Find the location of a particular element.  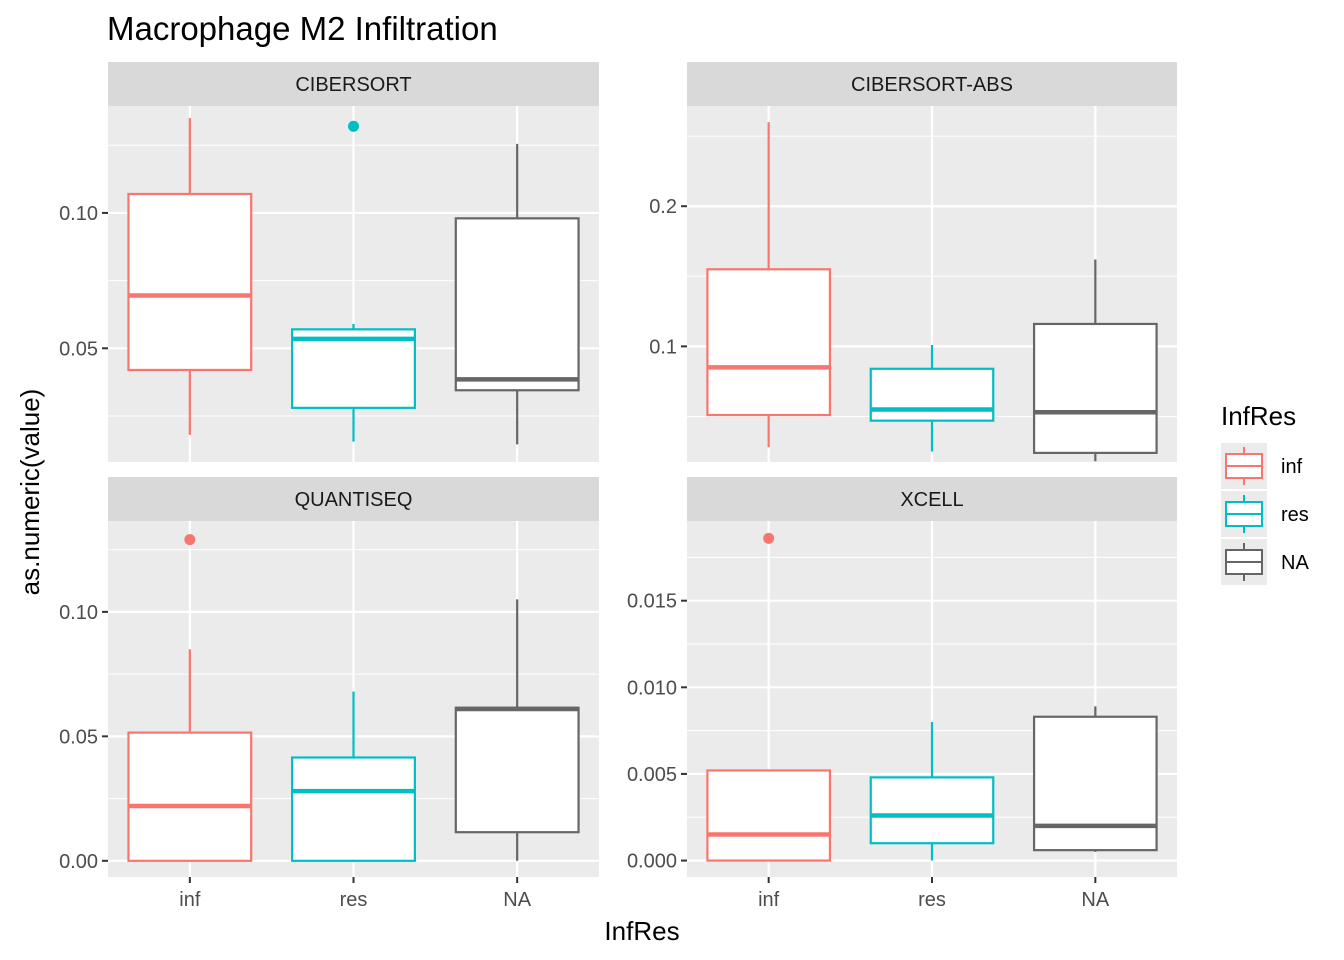

y-axis-title: as.numeric(value) is located at coordinates (30, 492).